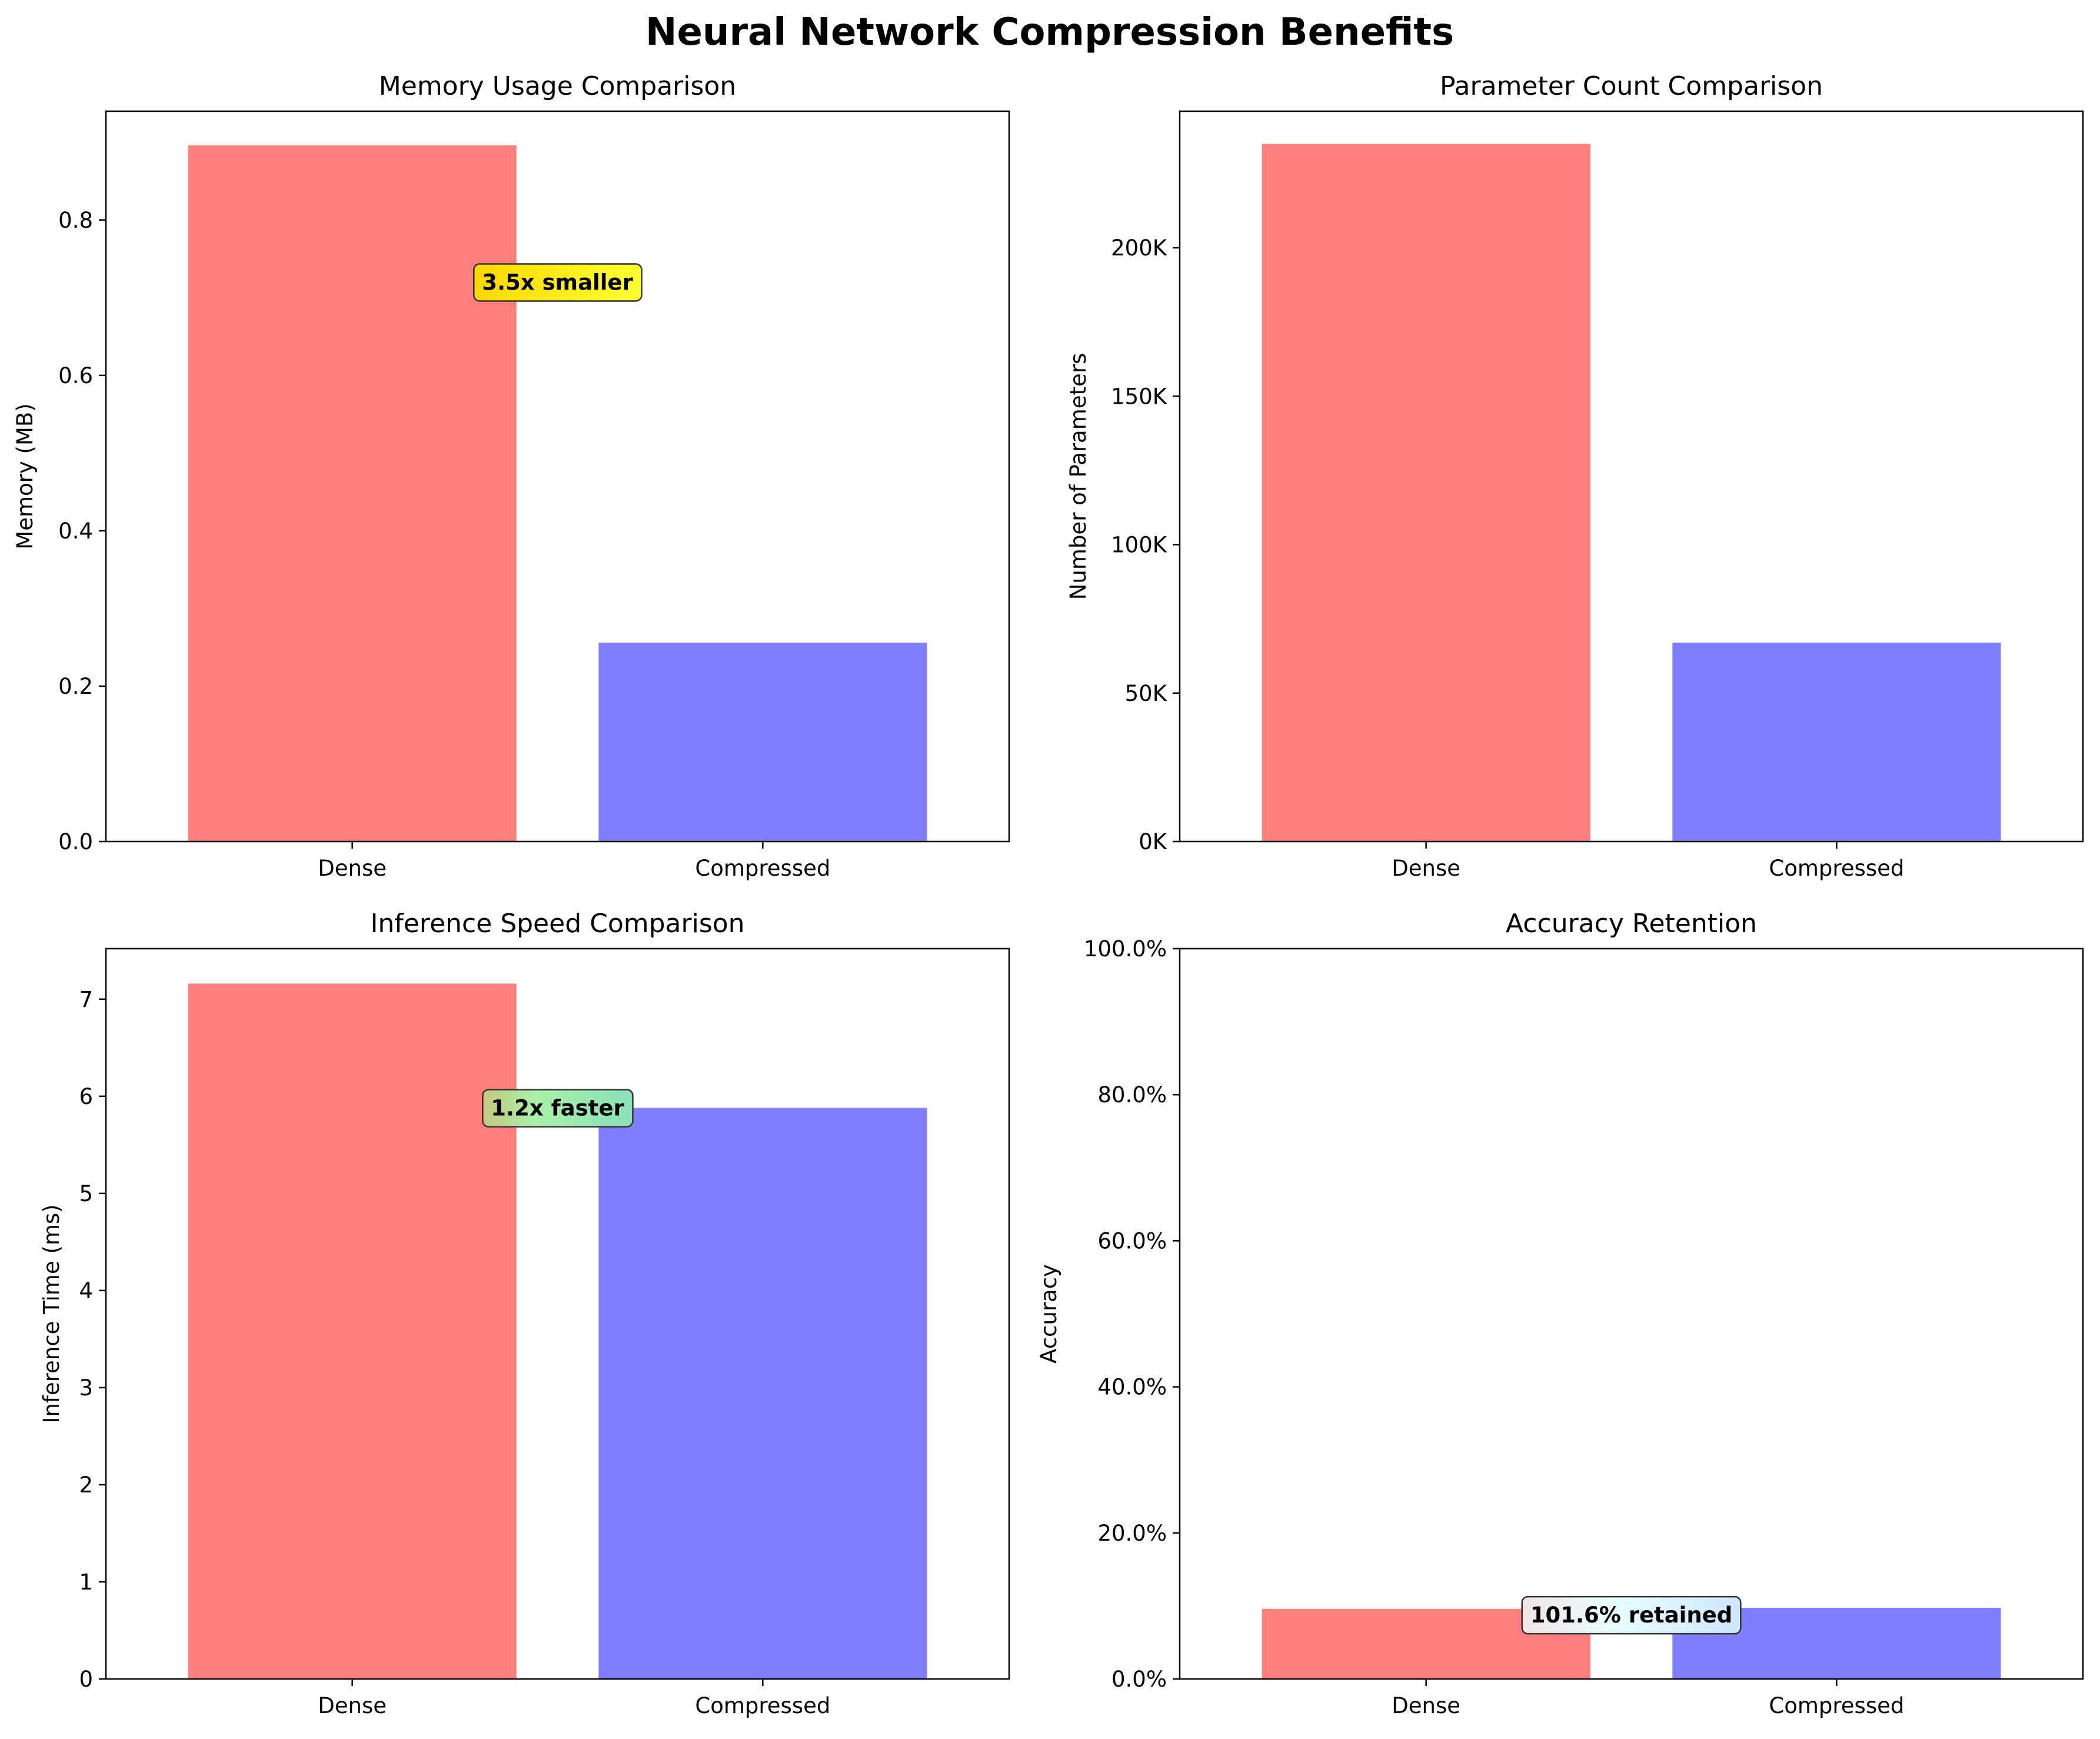 This screenshot has width=2100, height=1739. I want to click on y-tick-label: 0.4, so click(75, 531).